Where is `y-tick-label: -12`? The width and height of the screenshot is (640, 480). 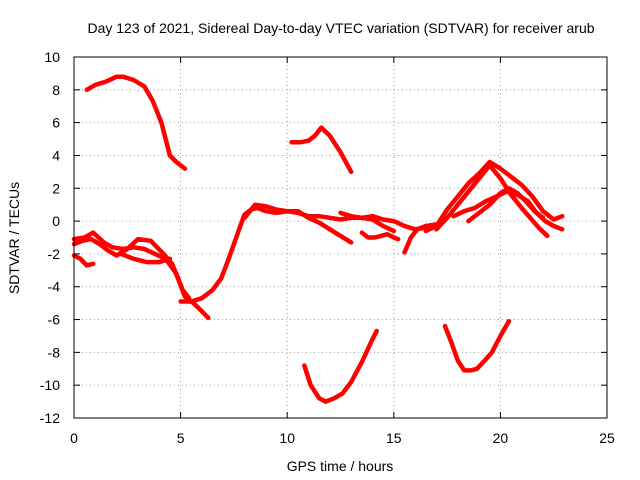
y-tick-label: -12 is located at coordinates (50, 418).